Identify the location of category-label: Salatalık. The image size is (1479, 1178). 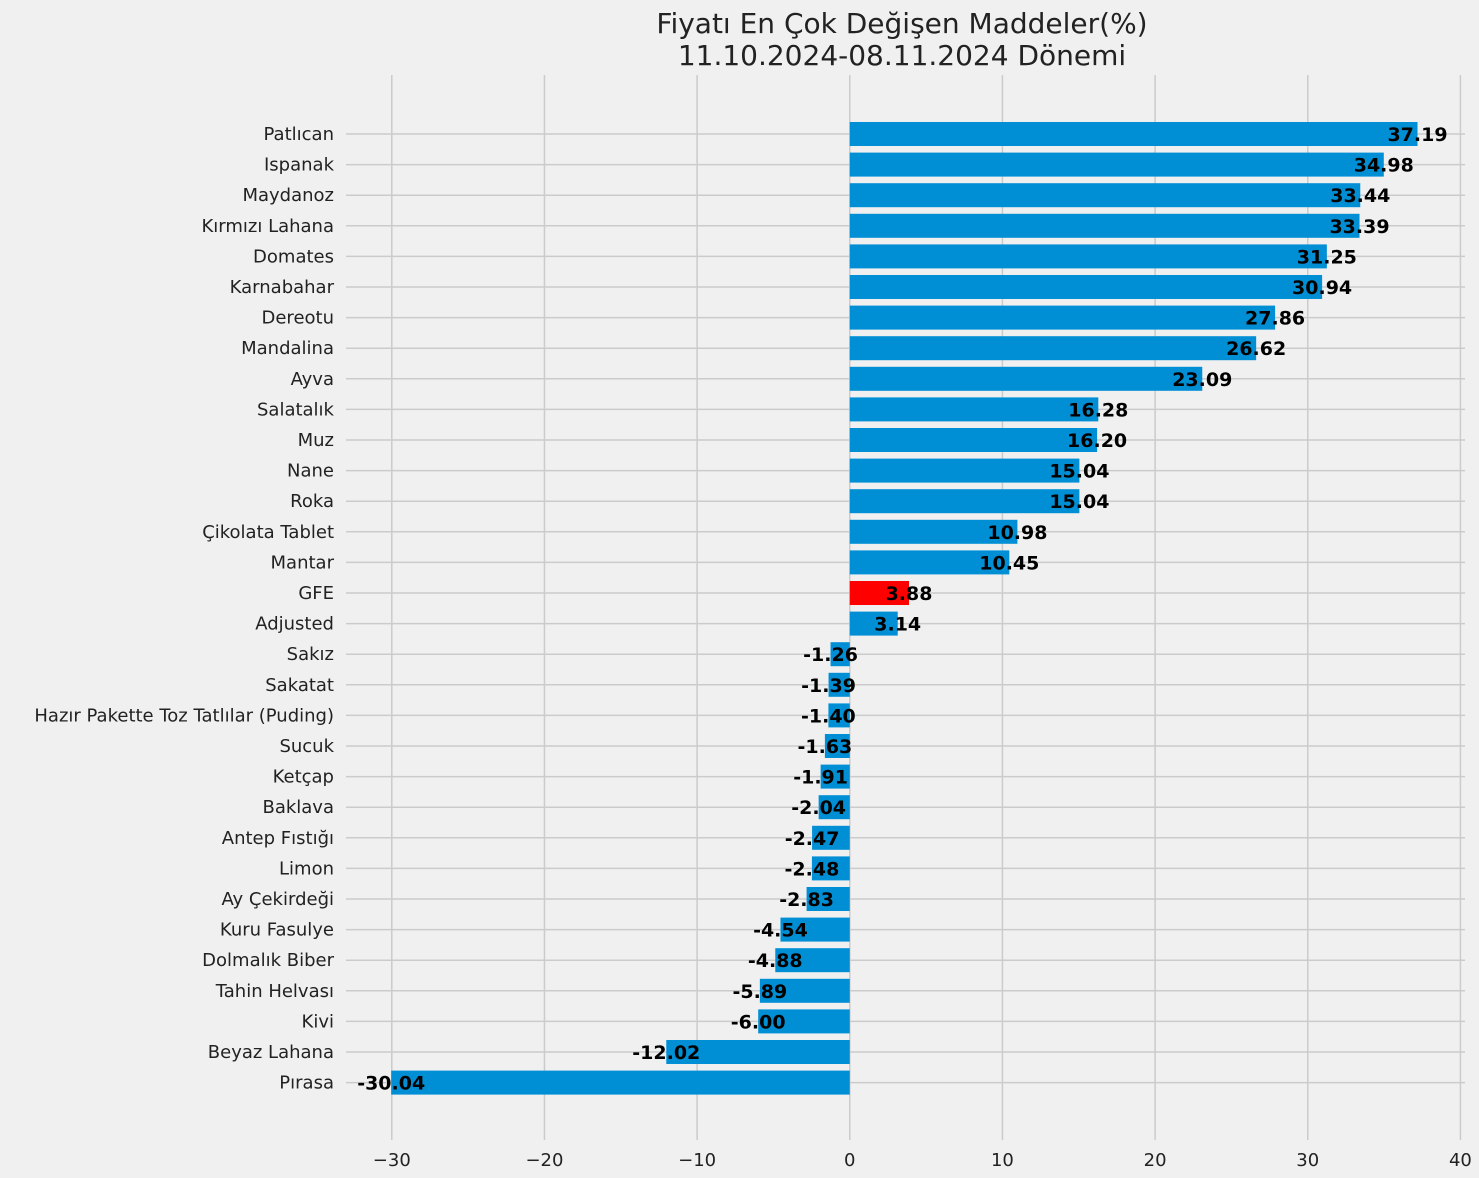
(296, 409).